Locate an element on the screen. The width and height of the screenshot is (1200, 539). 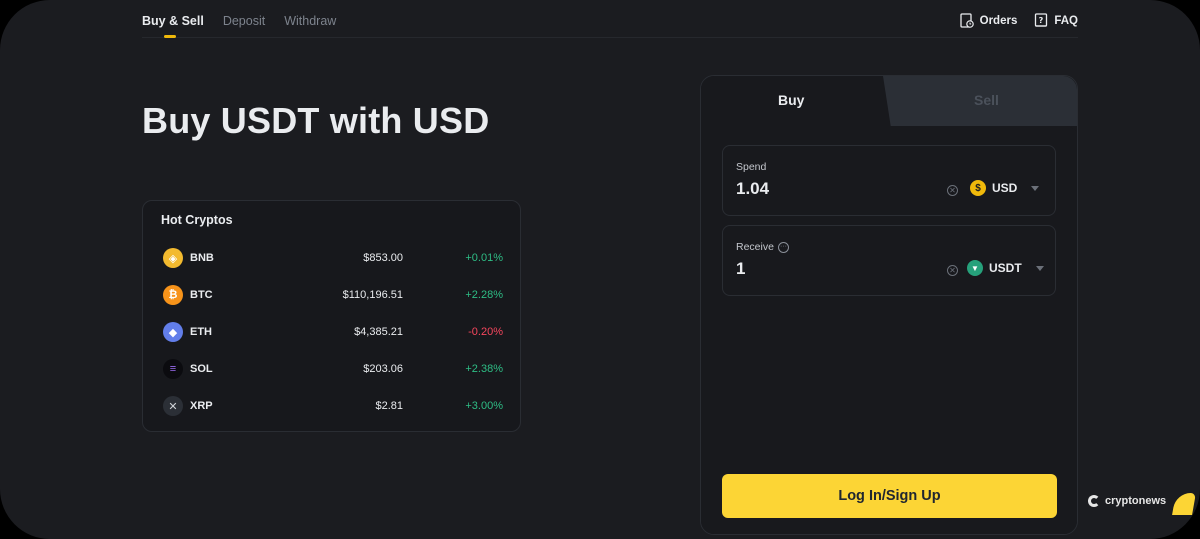
crypto-row-sol: ≡ SOL $203.06 +2.38% is located at coordinates (333, 369).